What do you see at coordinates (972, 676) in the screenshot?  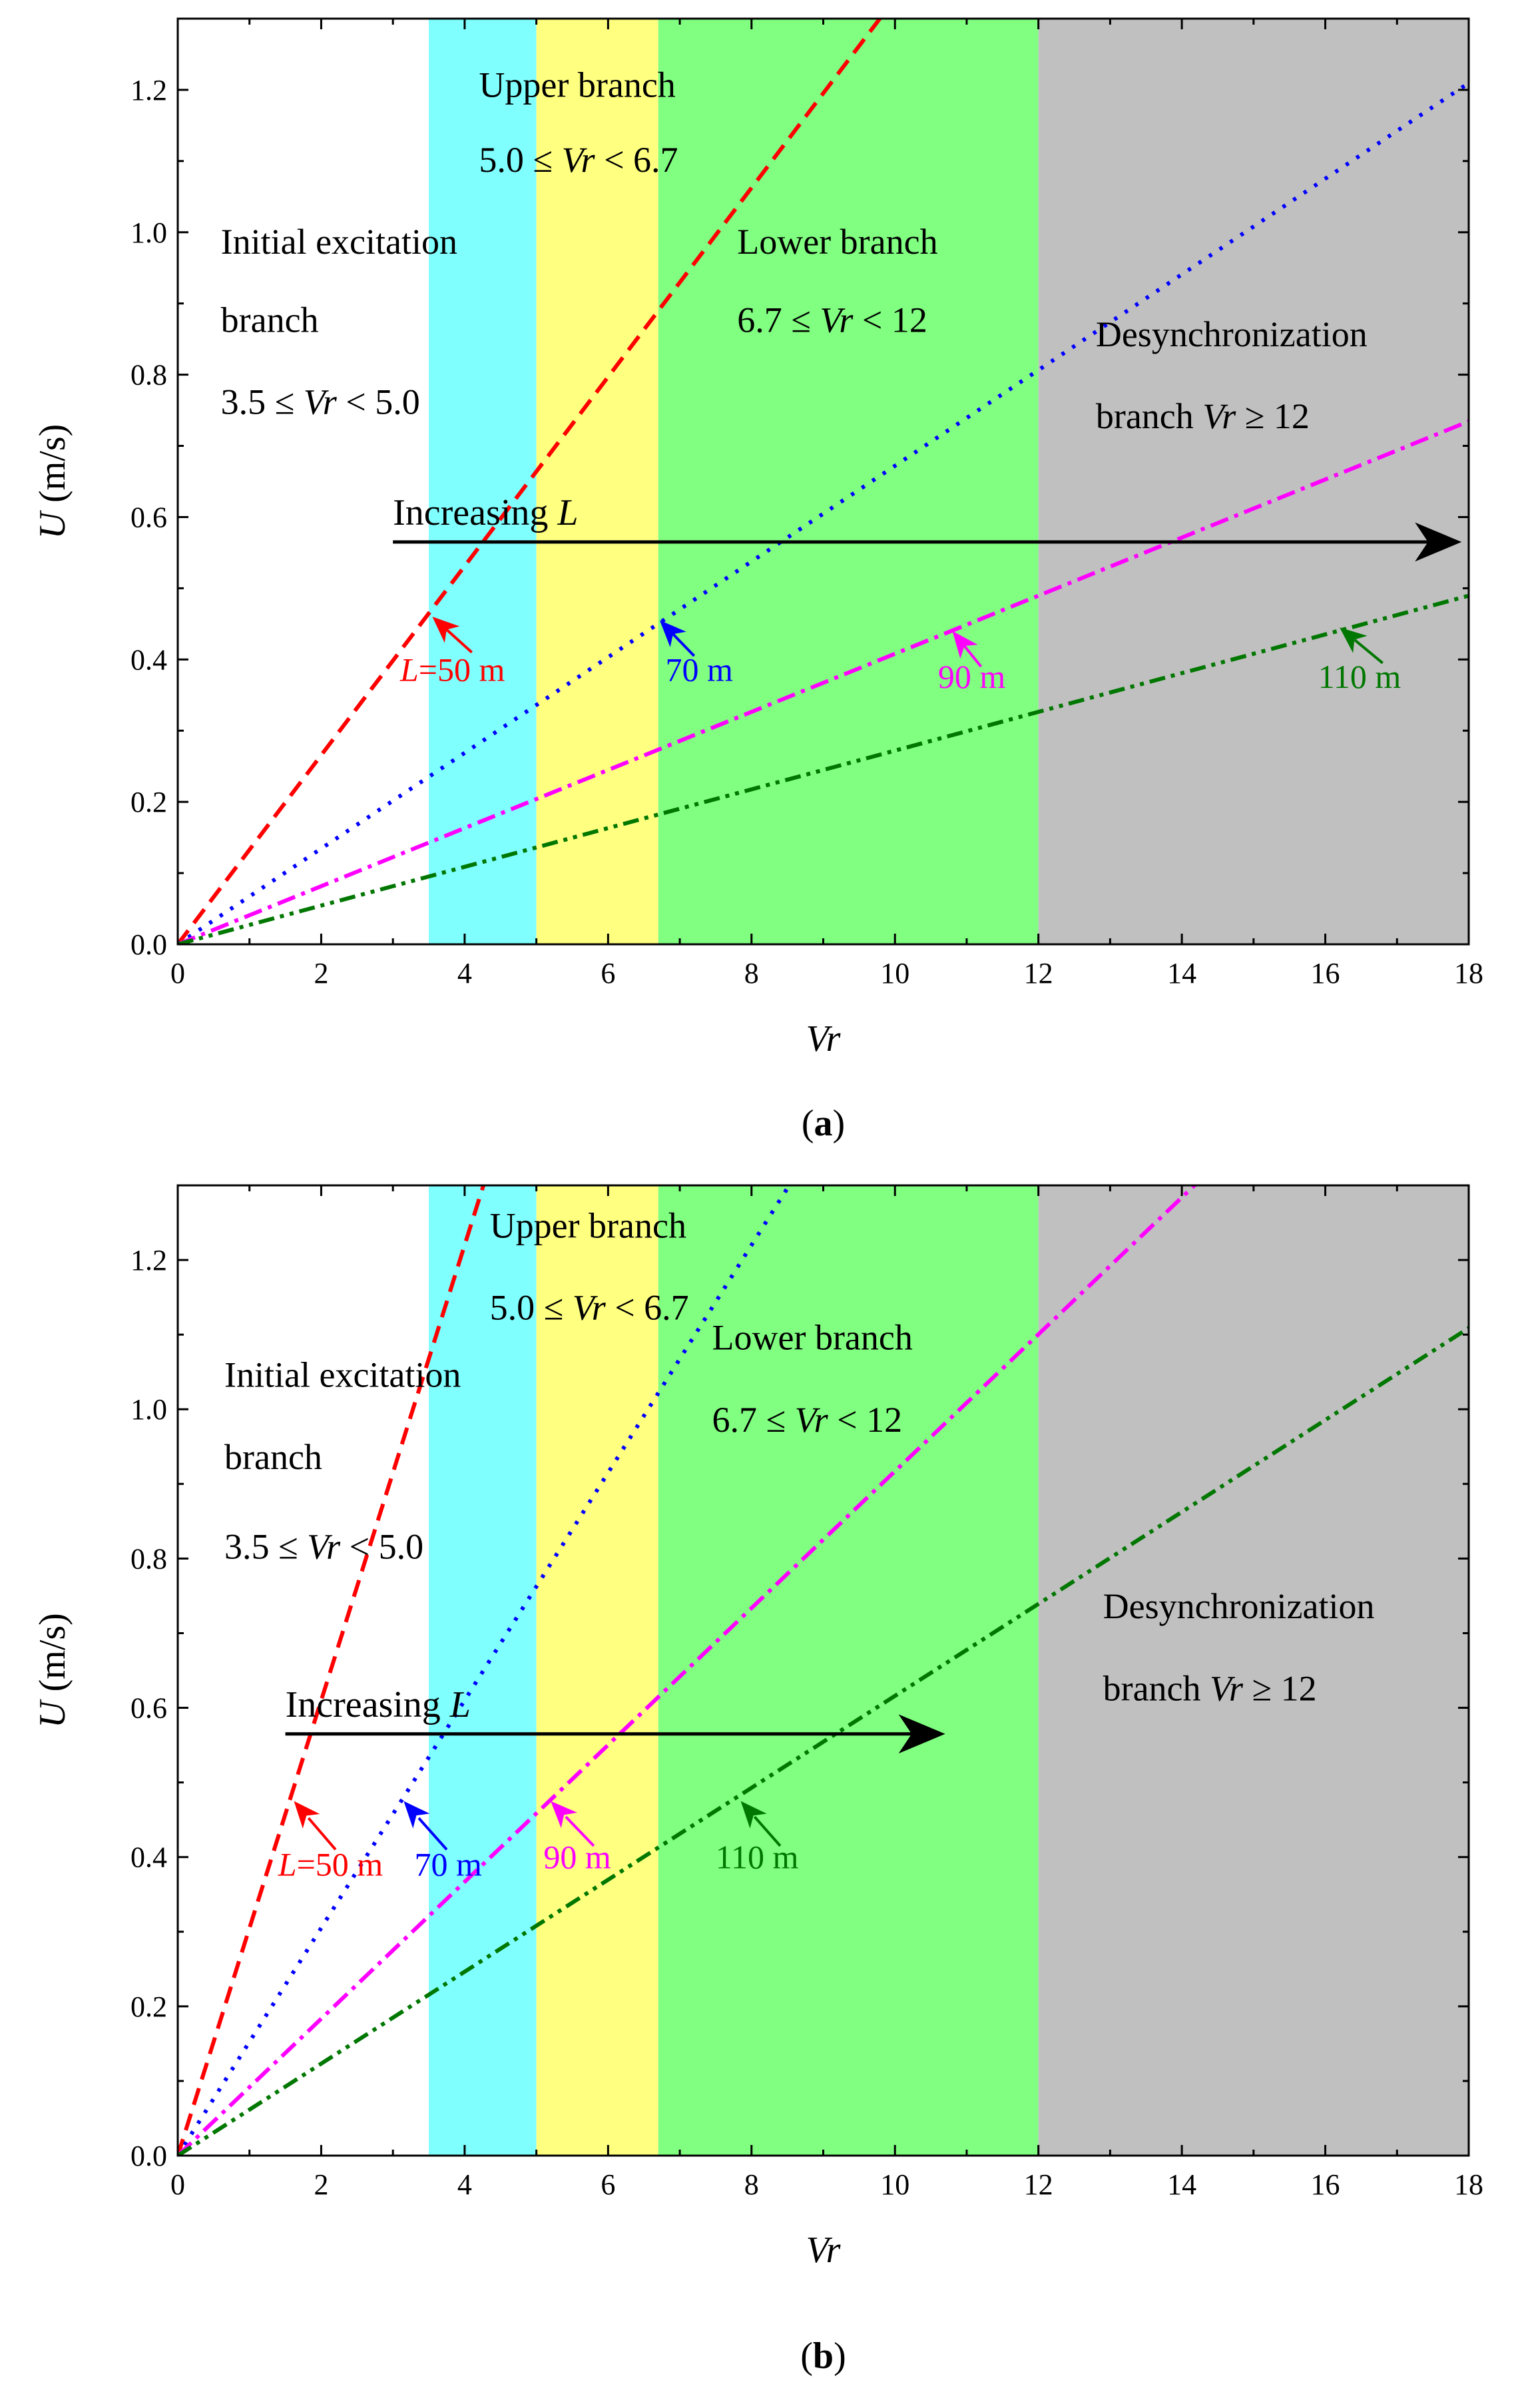 I see `series-label-3: 90 m` at bounding box center [972, 676].